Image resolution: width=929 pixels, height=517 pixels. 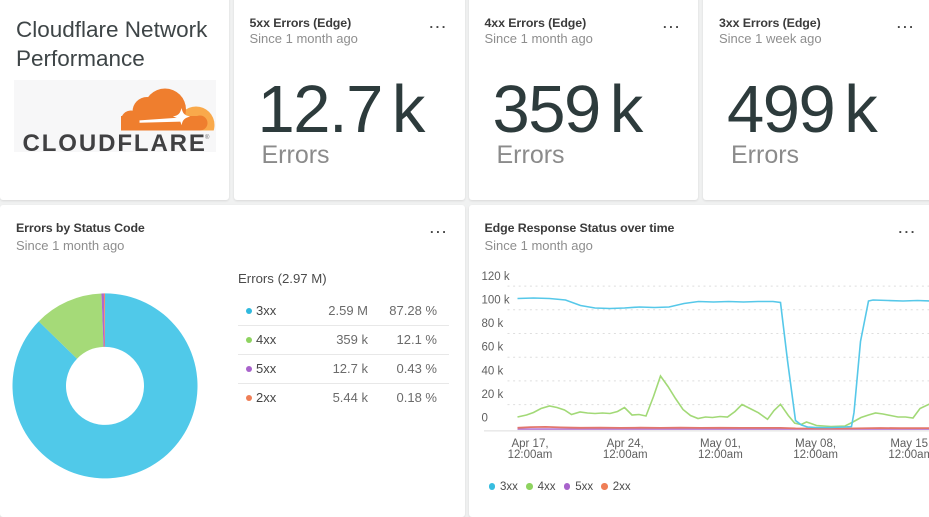 What do you see at coordinates (529, 444) in the screenshot?
I see `svg-text: Apr 17,` at bounding box center [529, 444].